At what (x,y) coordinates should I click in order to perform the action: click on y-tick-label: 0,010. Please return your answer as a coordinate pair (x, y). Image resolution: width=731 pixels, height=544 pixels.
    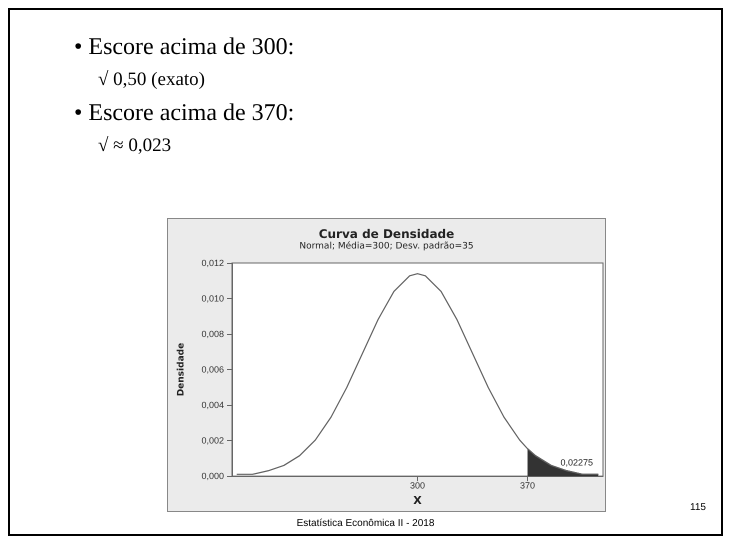
    Looking at the image, I should click on (212, 299).